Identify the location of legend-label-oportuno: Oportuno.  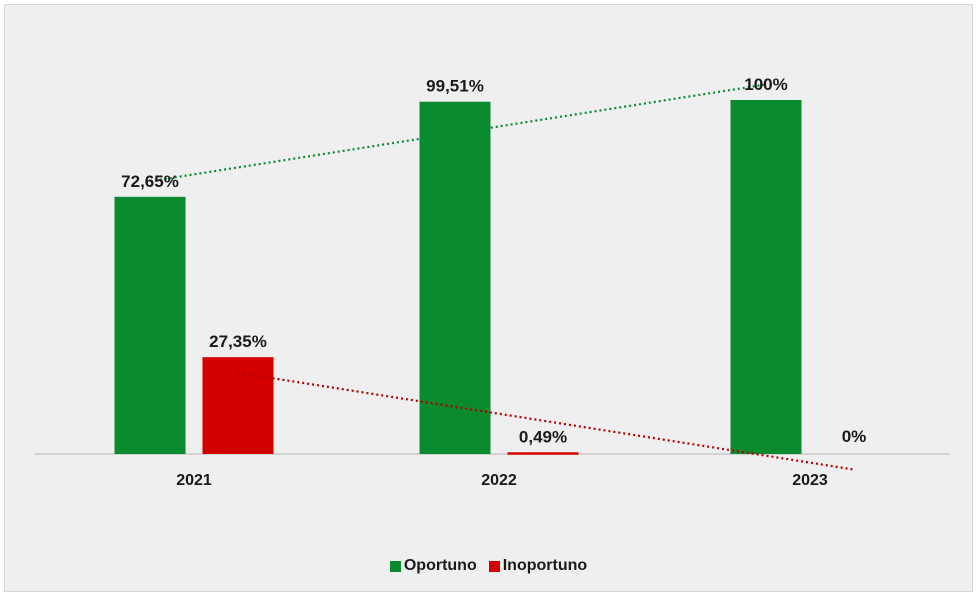
(440, 565).